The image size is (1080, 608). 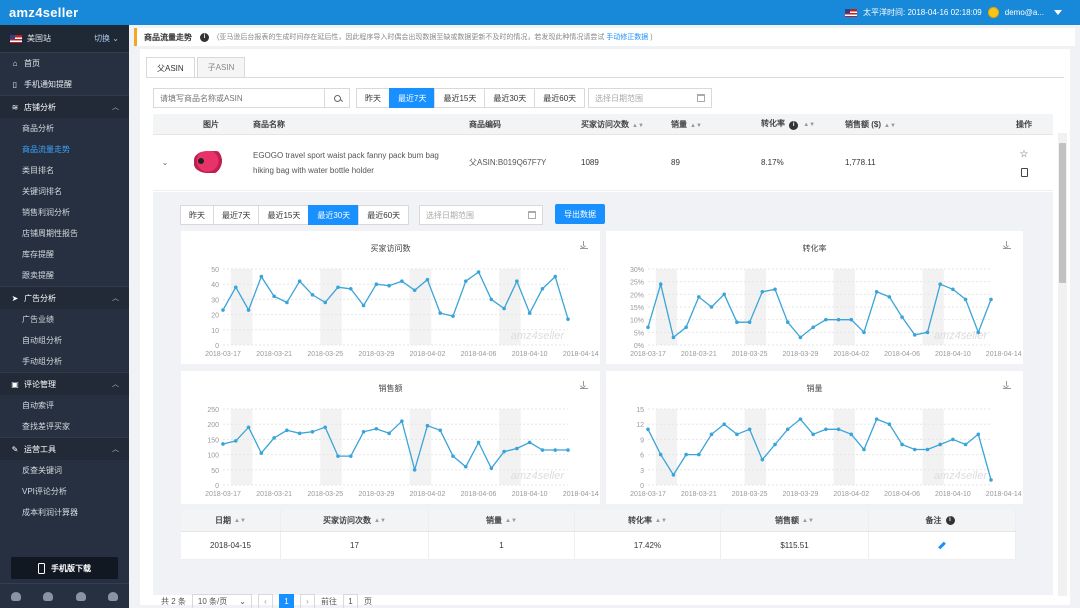 What do you see at coordinates (993, 12) in the screenshot?
I see `coin-icon` at bounding box center [993, 12].